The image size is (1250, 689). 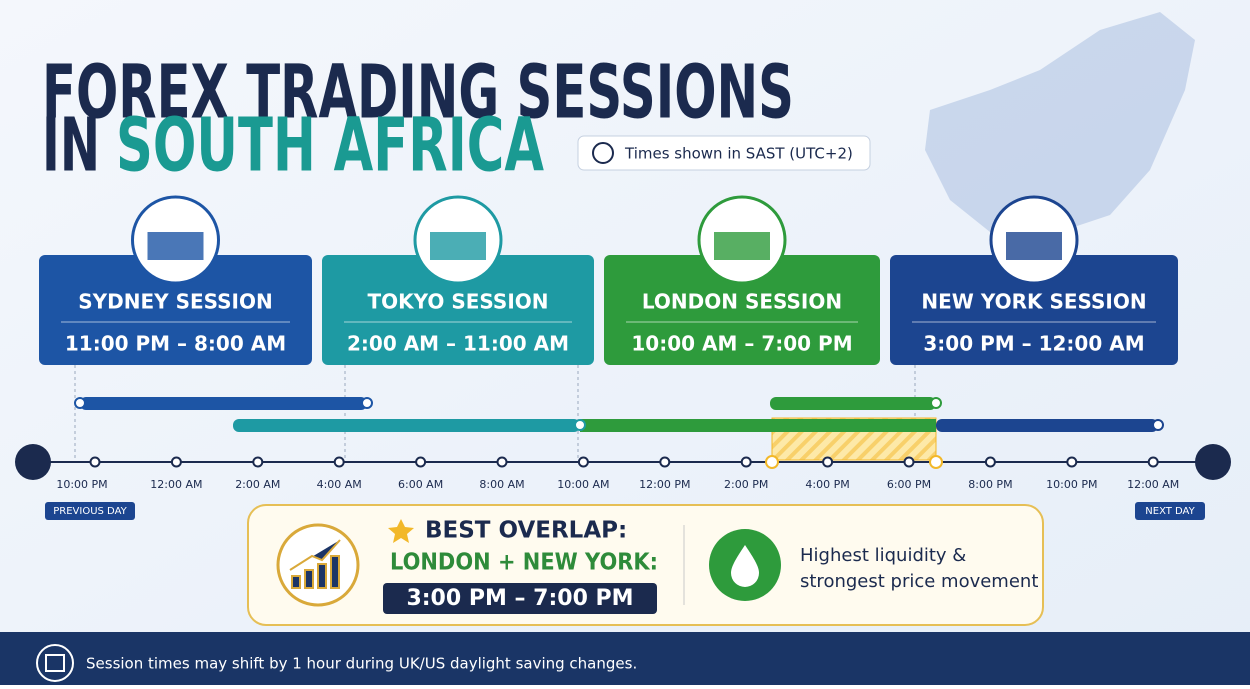 I want to click on session-time: 3:00 PM – 12:00 AM, so click(x=1033, y=344).